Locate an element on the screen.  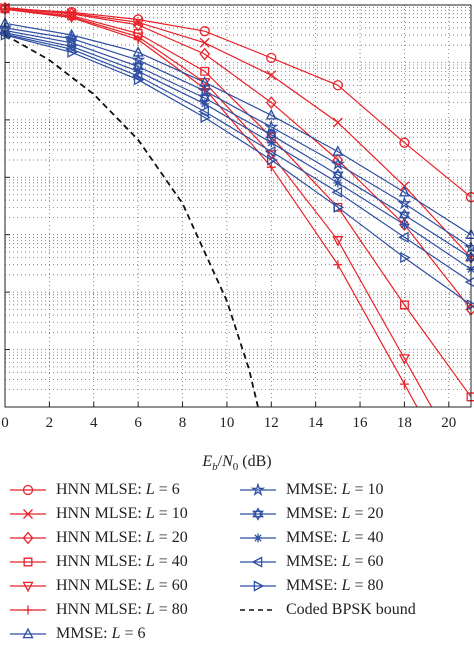
legend-item: MMSE: L = 20 is located at coordinates (312, 514).